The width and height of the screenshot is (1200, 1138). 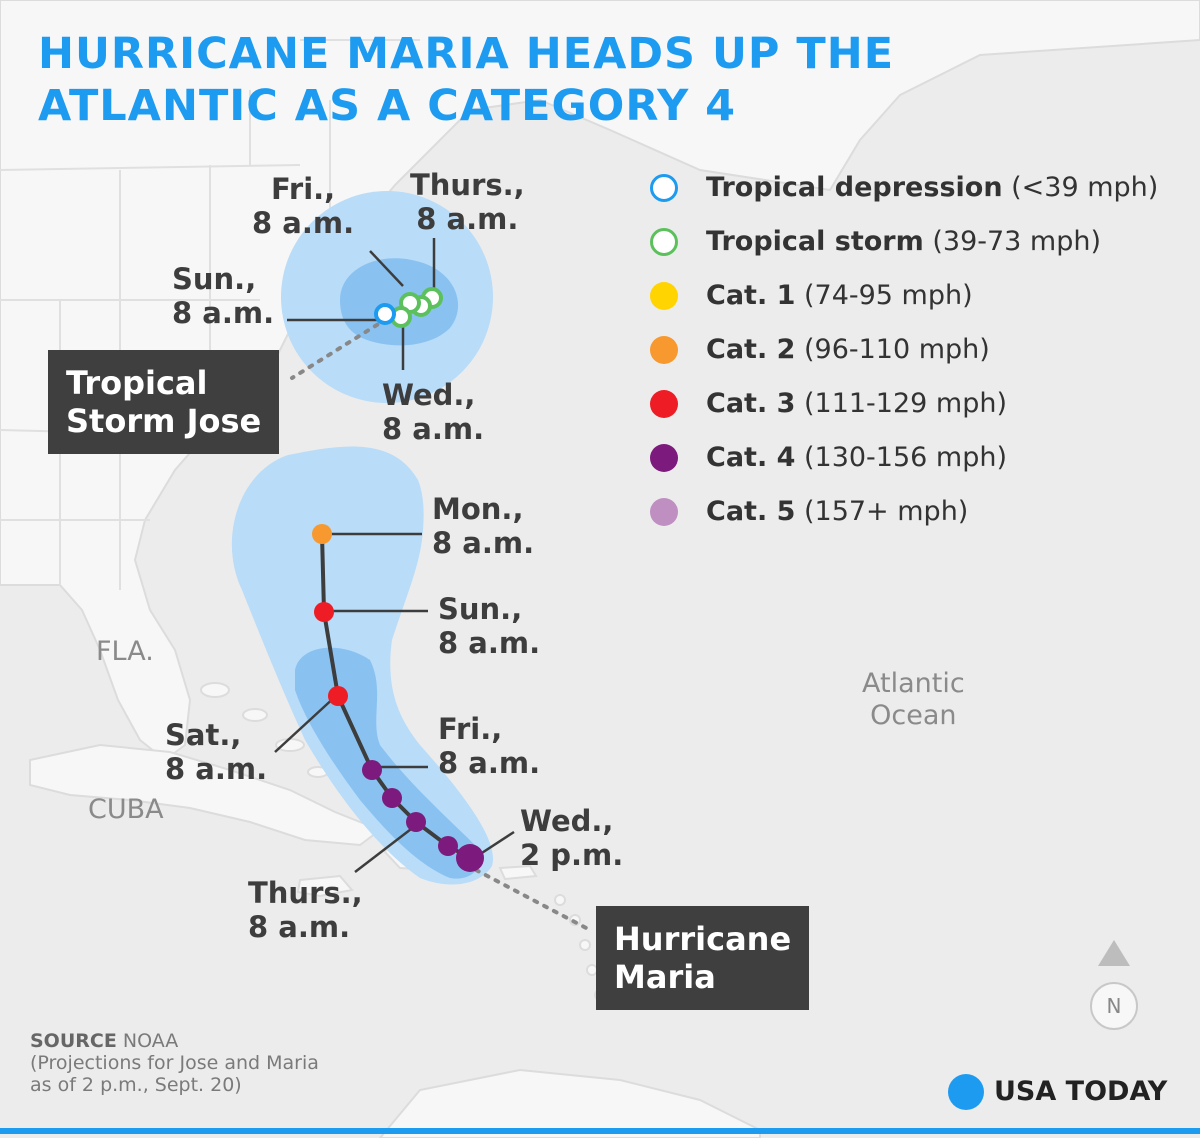 I want to click on north-arrow-icon, so click(x=1114, y=953).